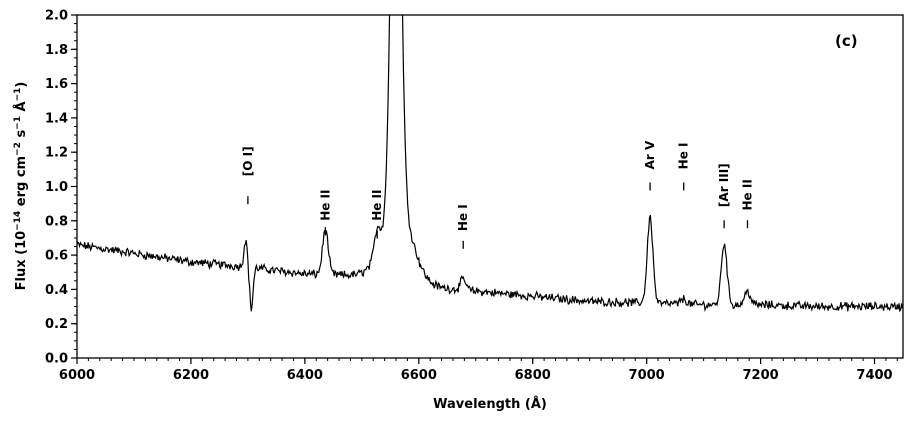  Describe the element at coordinates (56, 256) in the screenshot. I see `y-tick-label: 0.6` at that location.